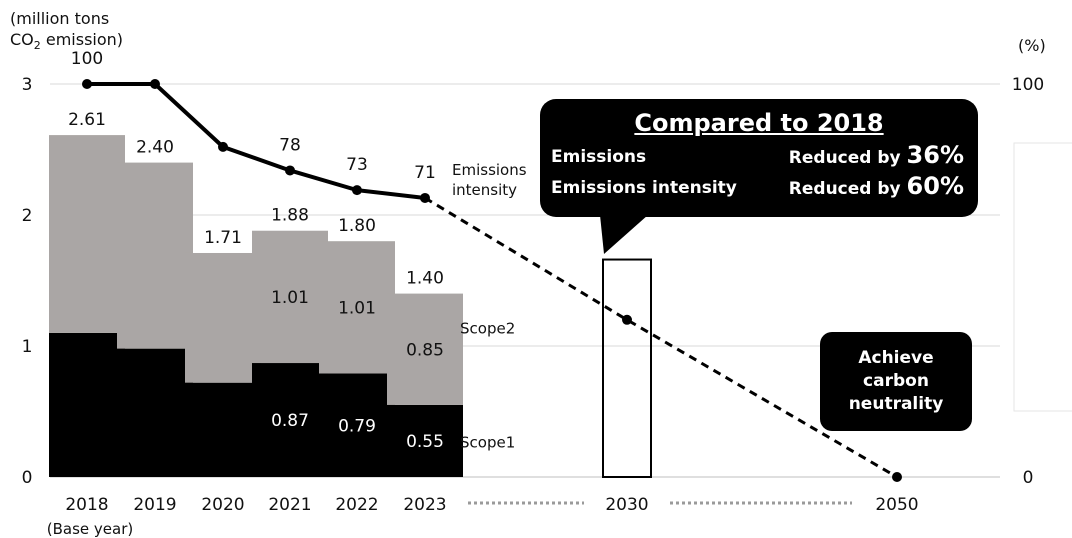 The height and width of the screenshot is (538, 1072). Describe the element at coordinates (27, 216) in the screenshot. I see `y-tick-2: 2` at that location.